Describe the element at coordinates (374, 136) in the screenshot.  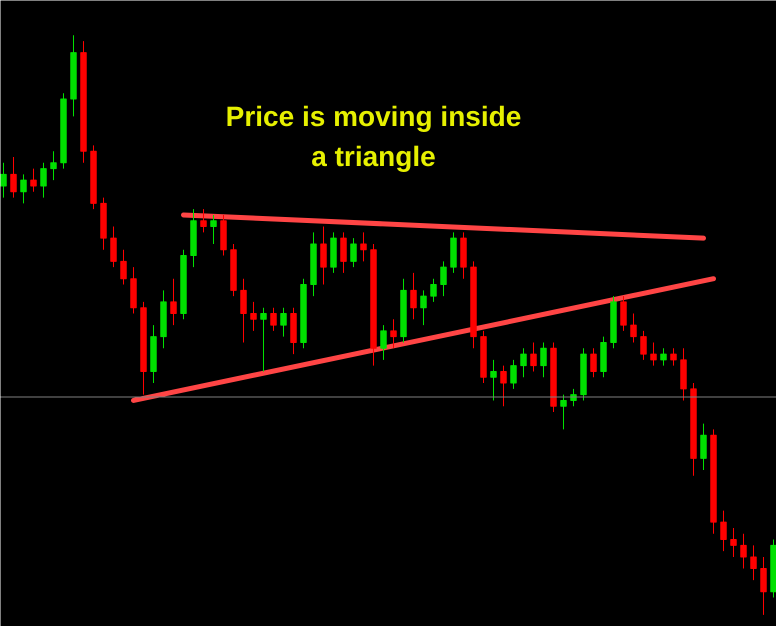
I see `annotation: Price is moving inside a triangle` at that location.